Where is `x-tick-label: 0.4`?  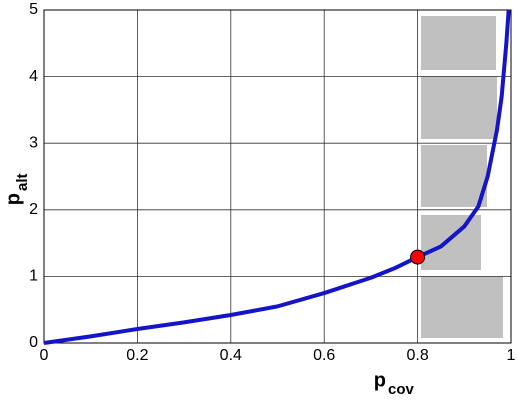
x-tick-label: 0.4 is located at coordinates (231, 355).